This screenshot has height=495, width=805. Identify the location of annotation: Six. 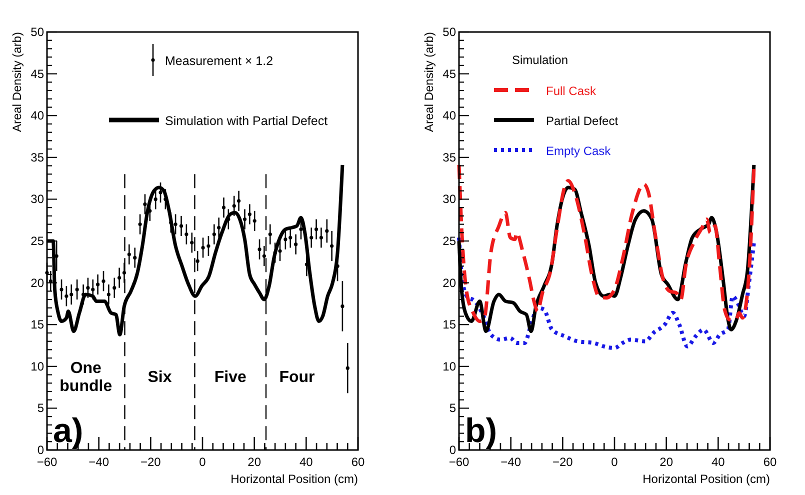
(160, 377).